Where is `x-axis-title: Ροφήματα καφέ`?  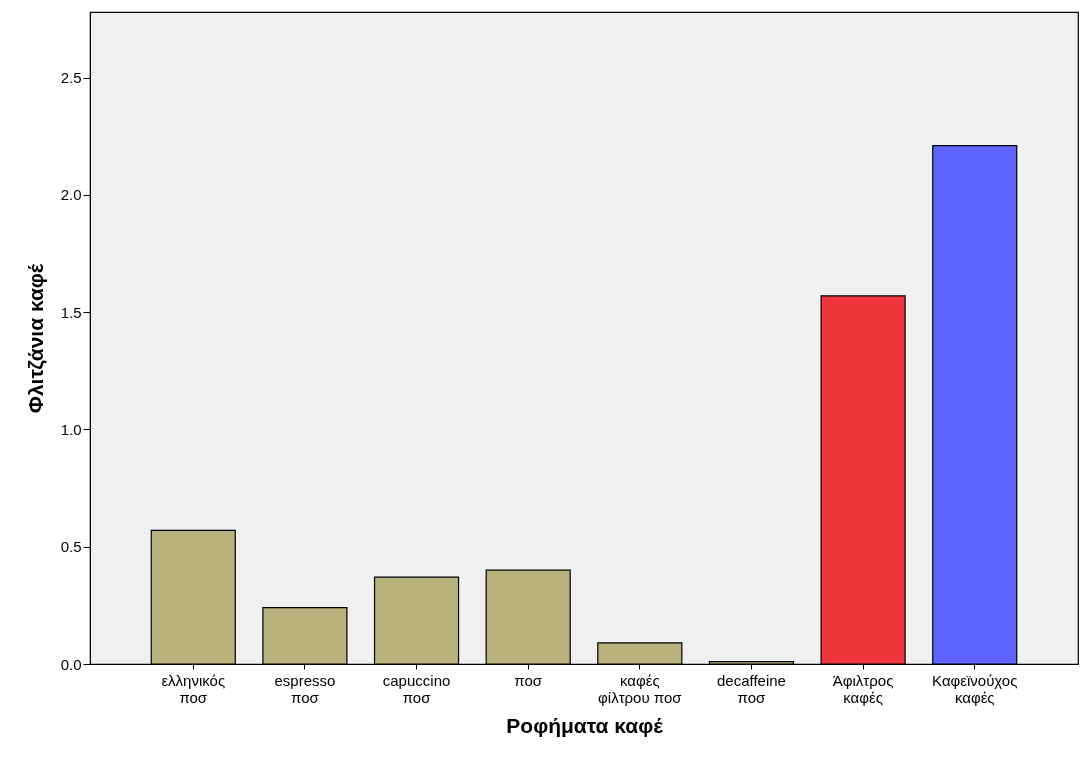 x-axis-title: Ροφήματα καφέ is located at coordinates (585, 725).